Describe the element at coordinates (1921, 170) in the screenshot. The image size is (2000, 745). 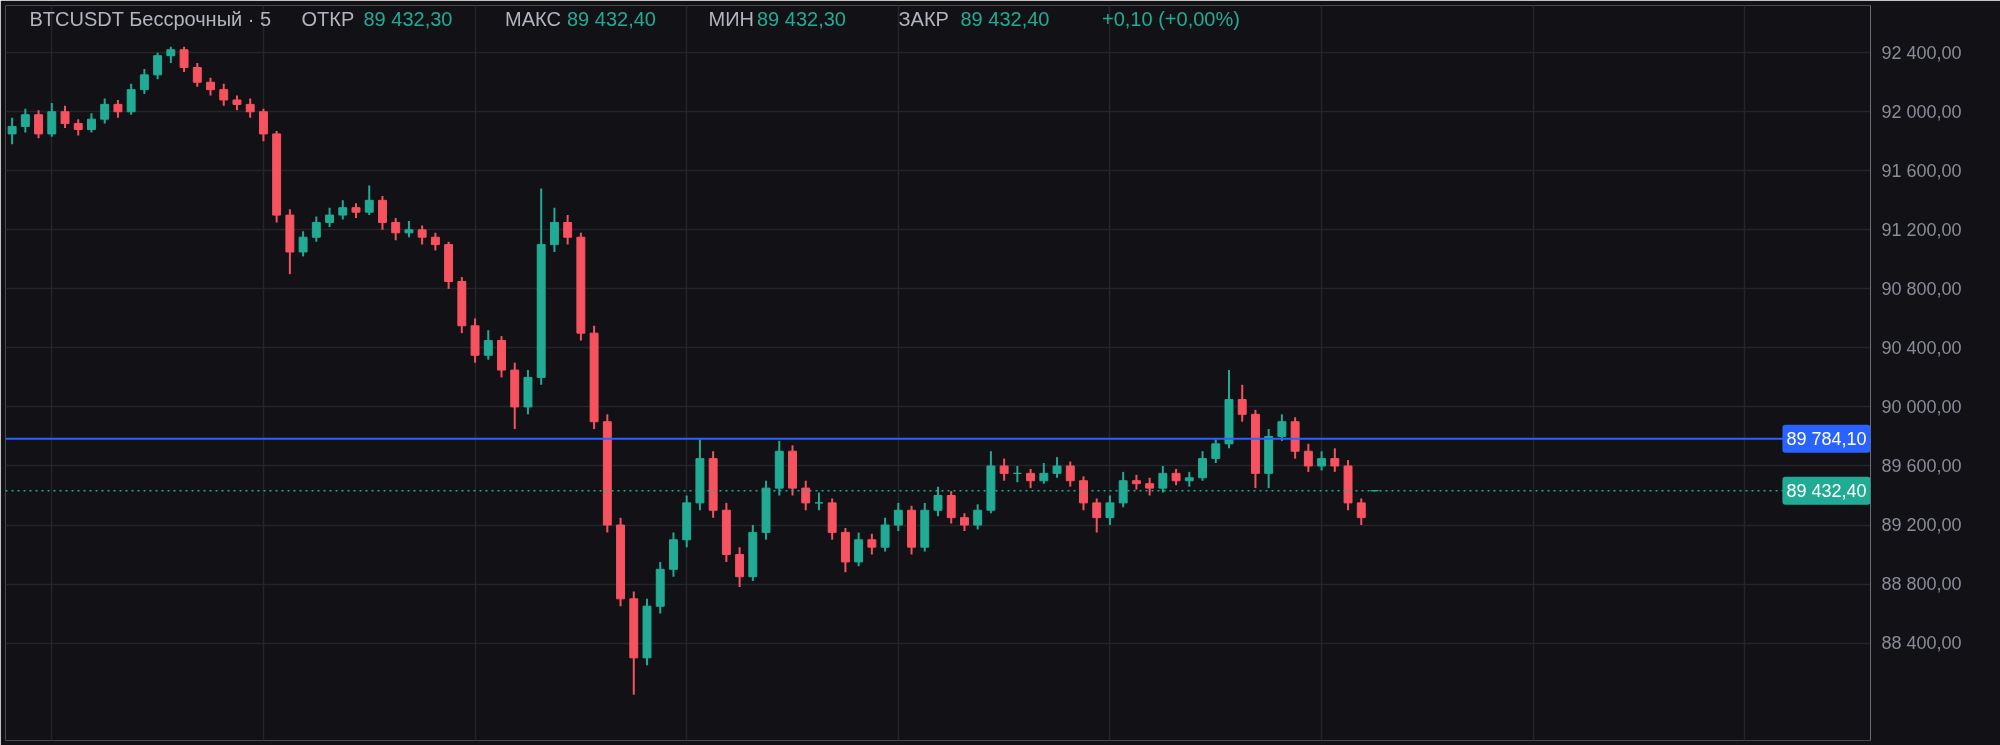
I see `y-tick-label: 91 600,00` at that location.